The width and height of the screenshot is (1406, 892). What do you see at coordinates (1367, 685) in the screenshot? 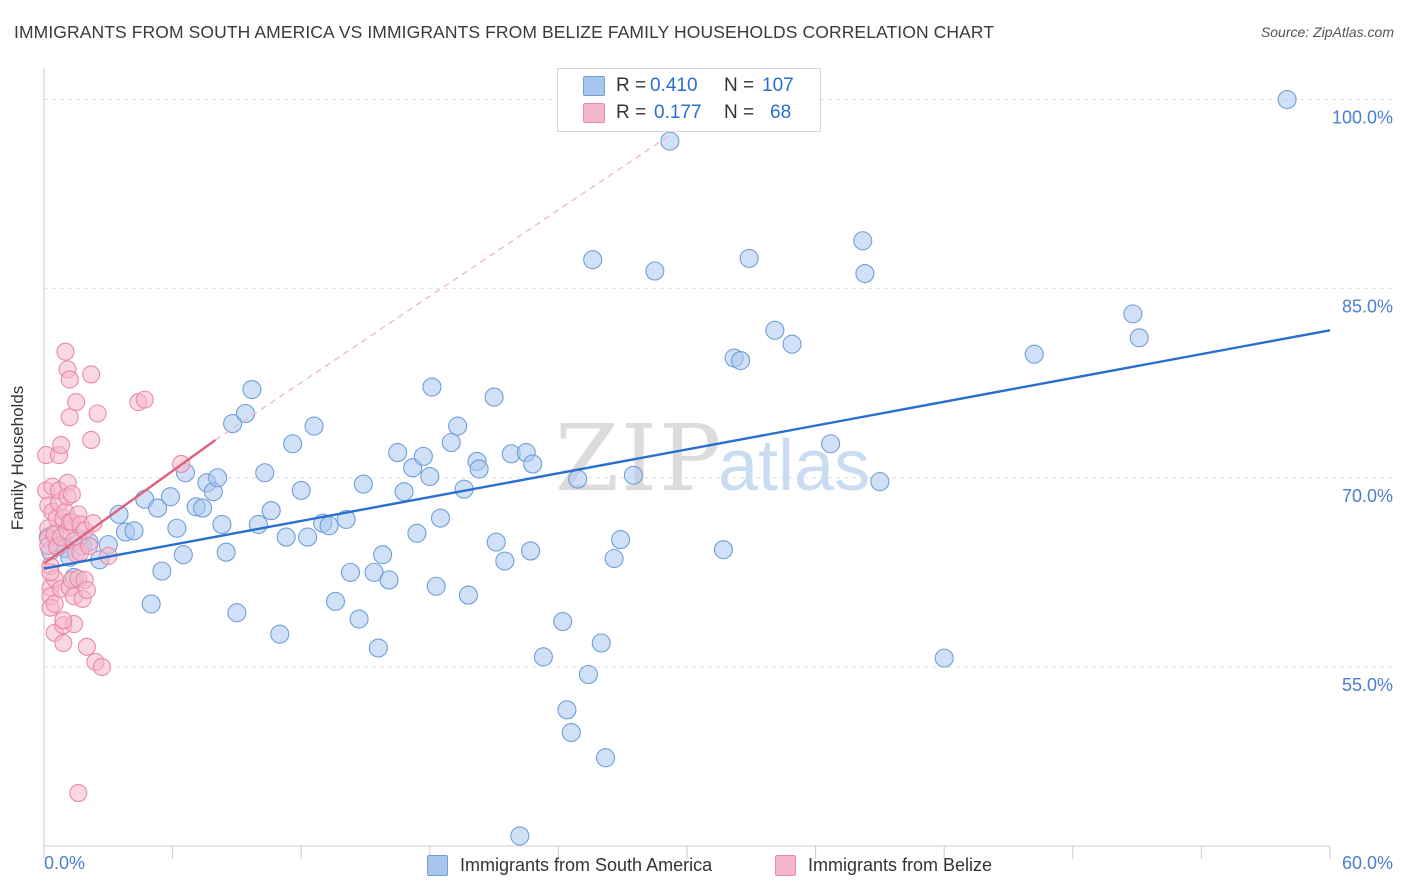
I see `y-tick-label: 55.0%` at bounding box center [1367, 685].